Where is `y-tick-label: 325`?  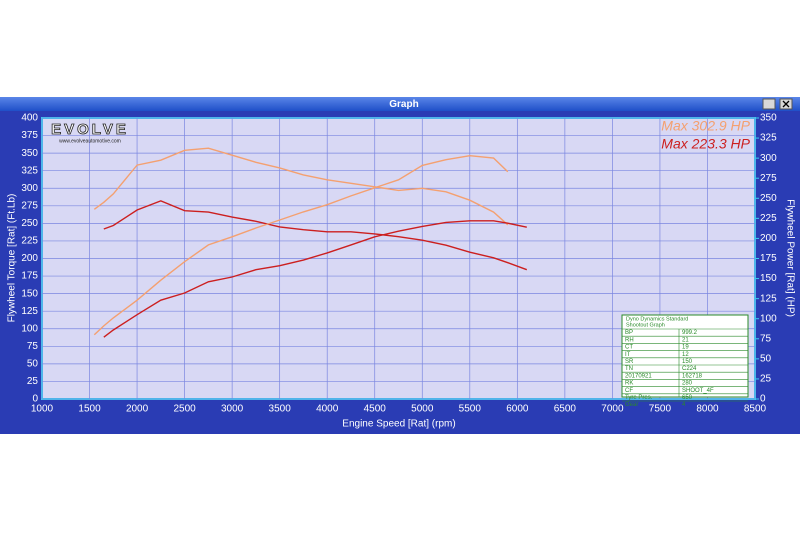
y-tick-label: 325 is located at coordinates (29, 170).